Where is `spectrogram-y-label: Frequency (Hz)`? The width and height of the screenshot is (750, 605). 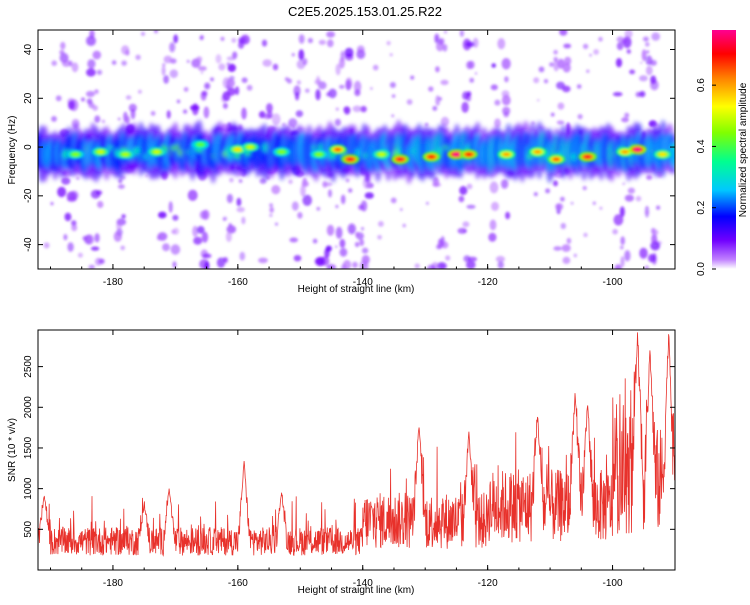 spectrogram-y-label: Frequency (Hz) is located at coordinates (12, 150).